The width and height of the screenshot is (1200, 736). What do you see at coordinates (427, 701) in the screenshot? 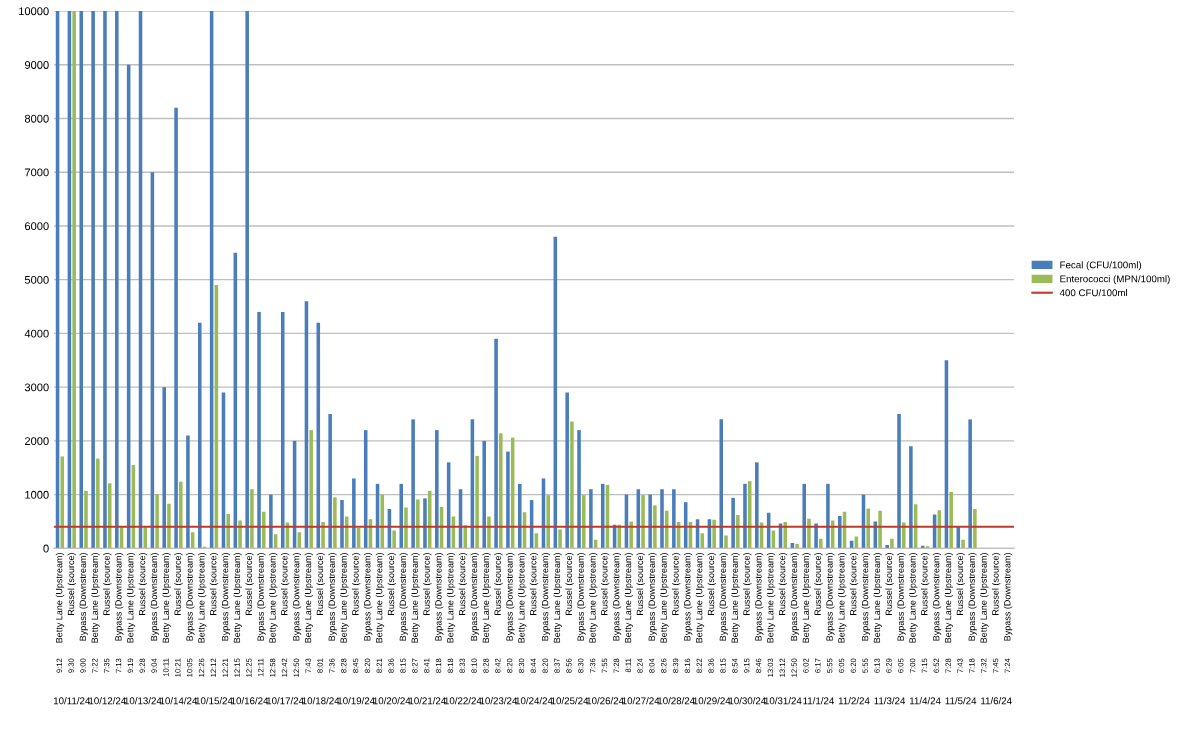
I see `text: 10/21/24` at bounding box center [427, 701].